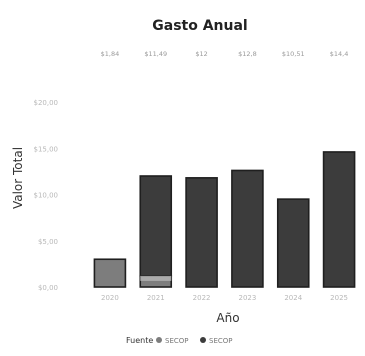  Describe the element at coordinates (224, 298) in the screenshot. I see `x-axis: 2020 2021 2022 2023 2024 2025` at that location.